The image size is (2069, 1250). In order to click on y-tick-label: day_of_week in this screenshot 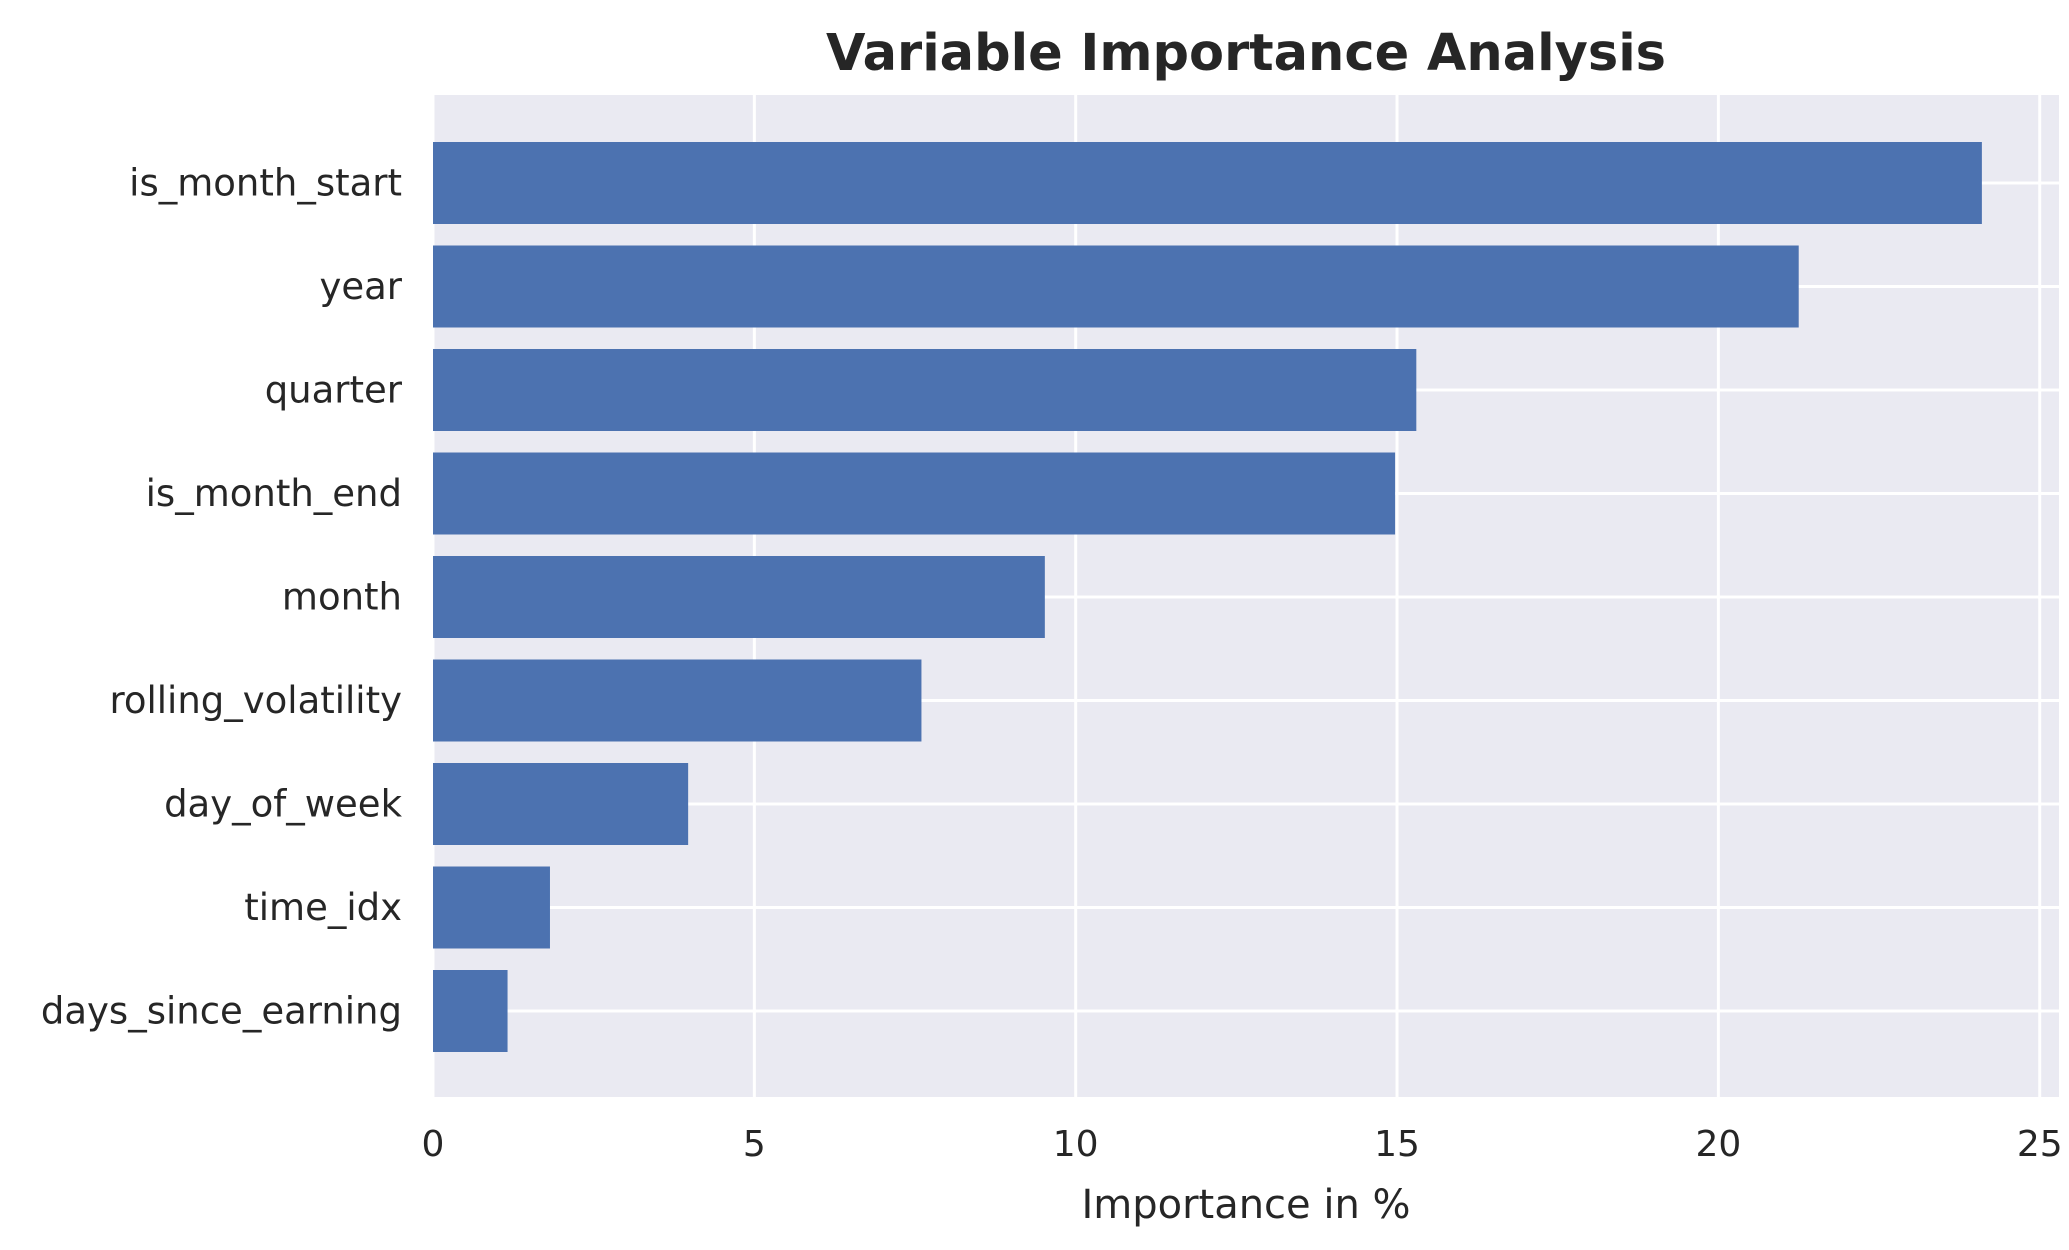, I will do `click(283, 804)`.